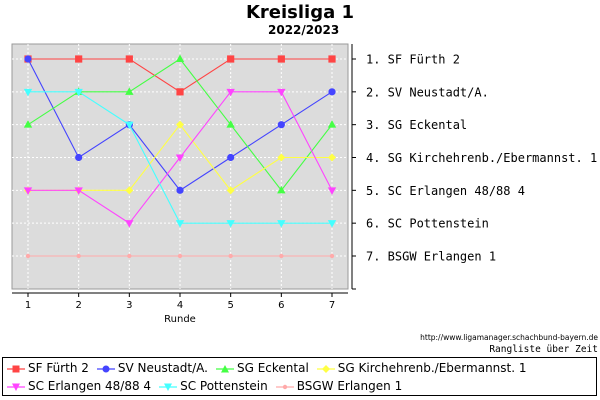  I want to click on right-tick-label: 7. BSGW Erlangen 1, so click(431, 257).